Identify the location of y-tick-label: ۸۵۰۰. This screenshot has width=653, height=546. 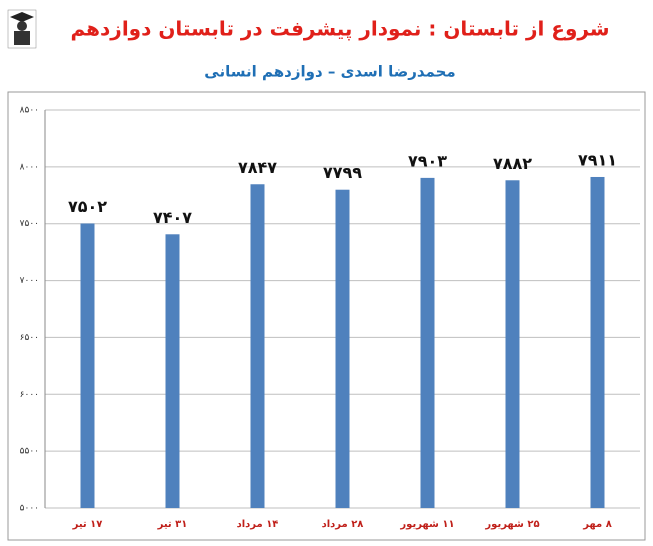
(29, 111).